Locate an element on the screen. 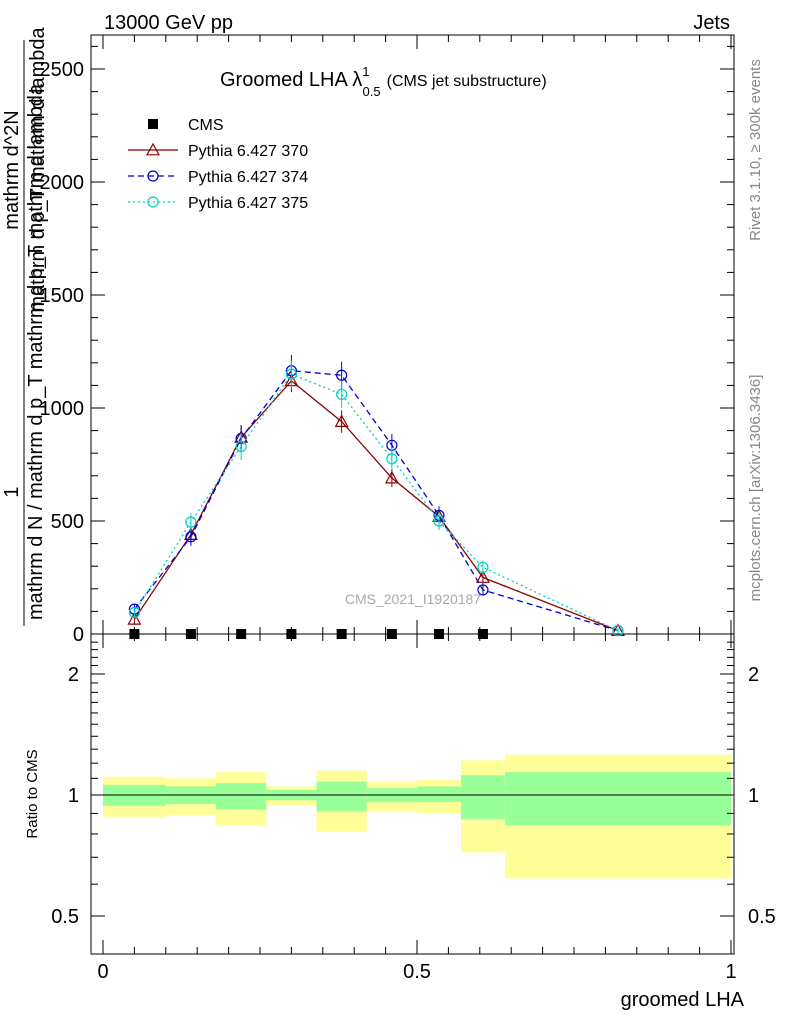 The width and height of the screenshot is (786, 1024). y-tick-label-top-4: 2000 is located at coordinates (62, 183).